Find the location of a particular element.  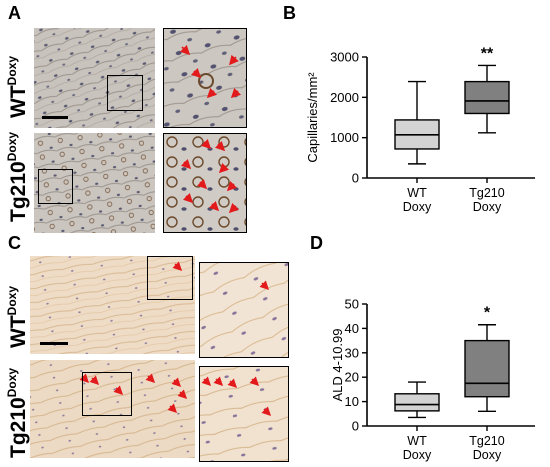

y-tick-label: 40 is located at coordinates (352, 328).